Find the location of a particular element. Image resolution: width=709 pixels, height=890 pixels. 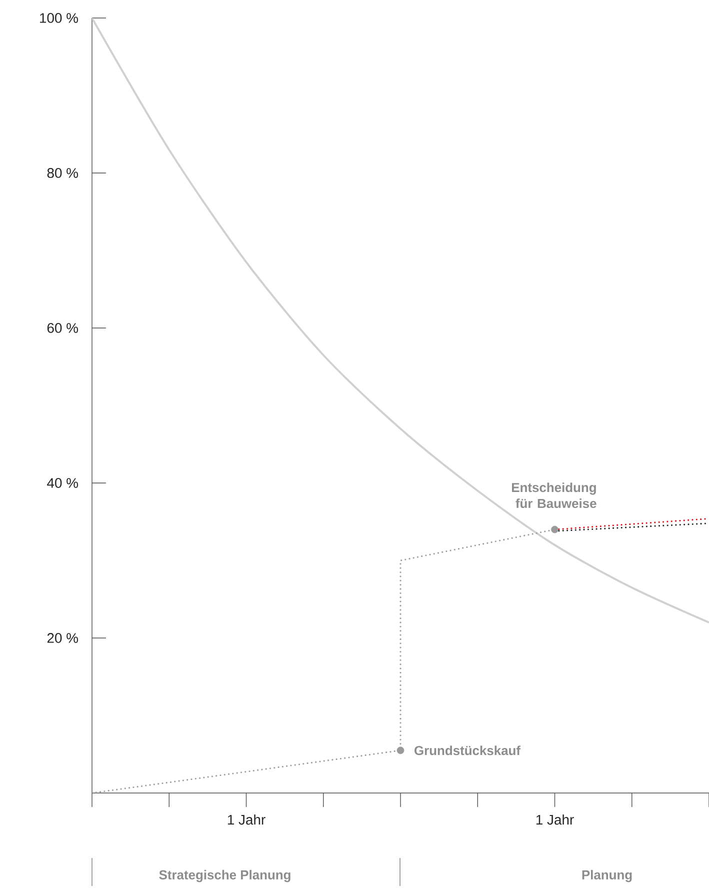

text: Planung is located at coordinates (607, 876).